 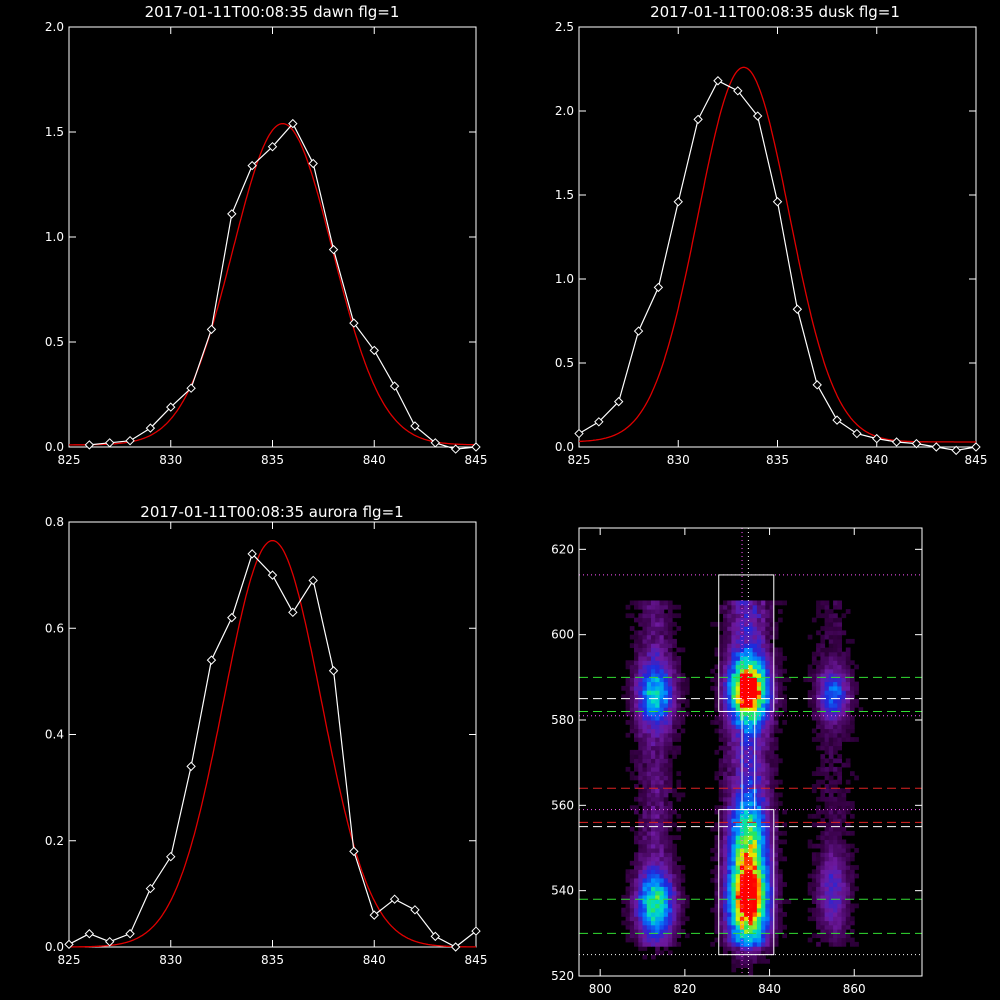 I want to click on dusk-fit-line, so click(x=777, y=254).